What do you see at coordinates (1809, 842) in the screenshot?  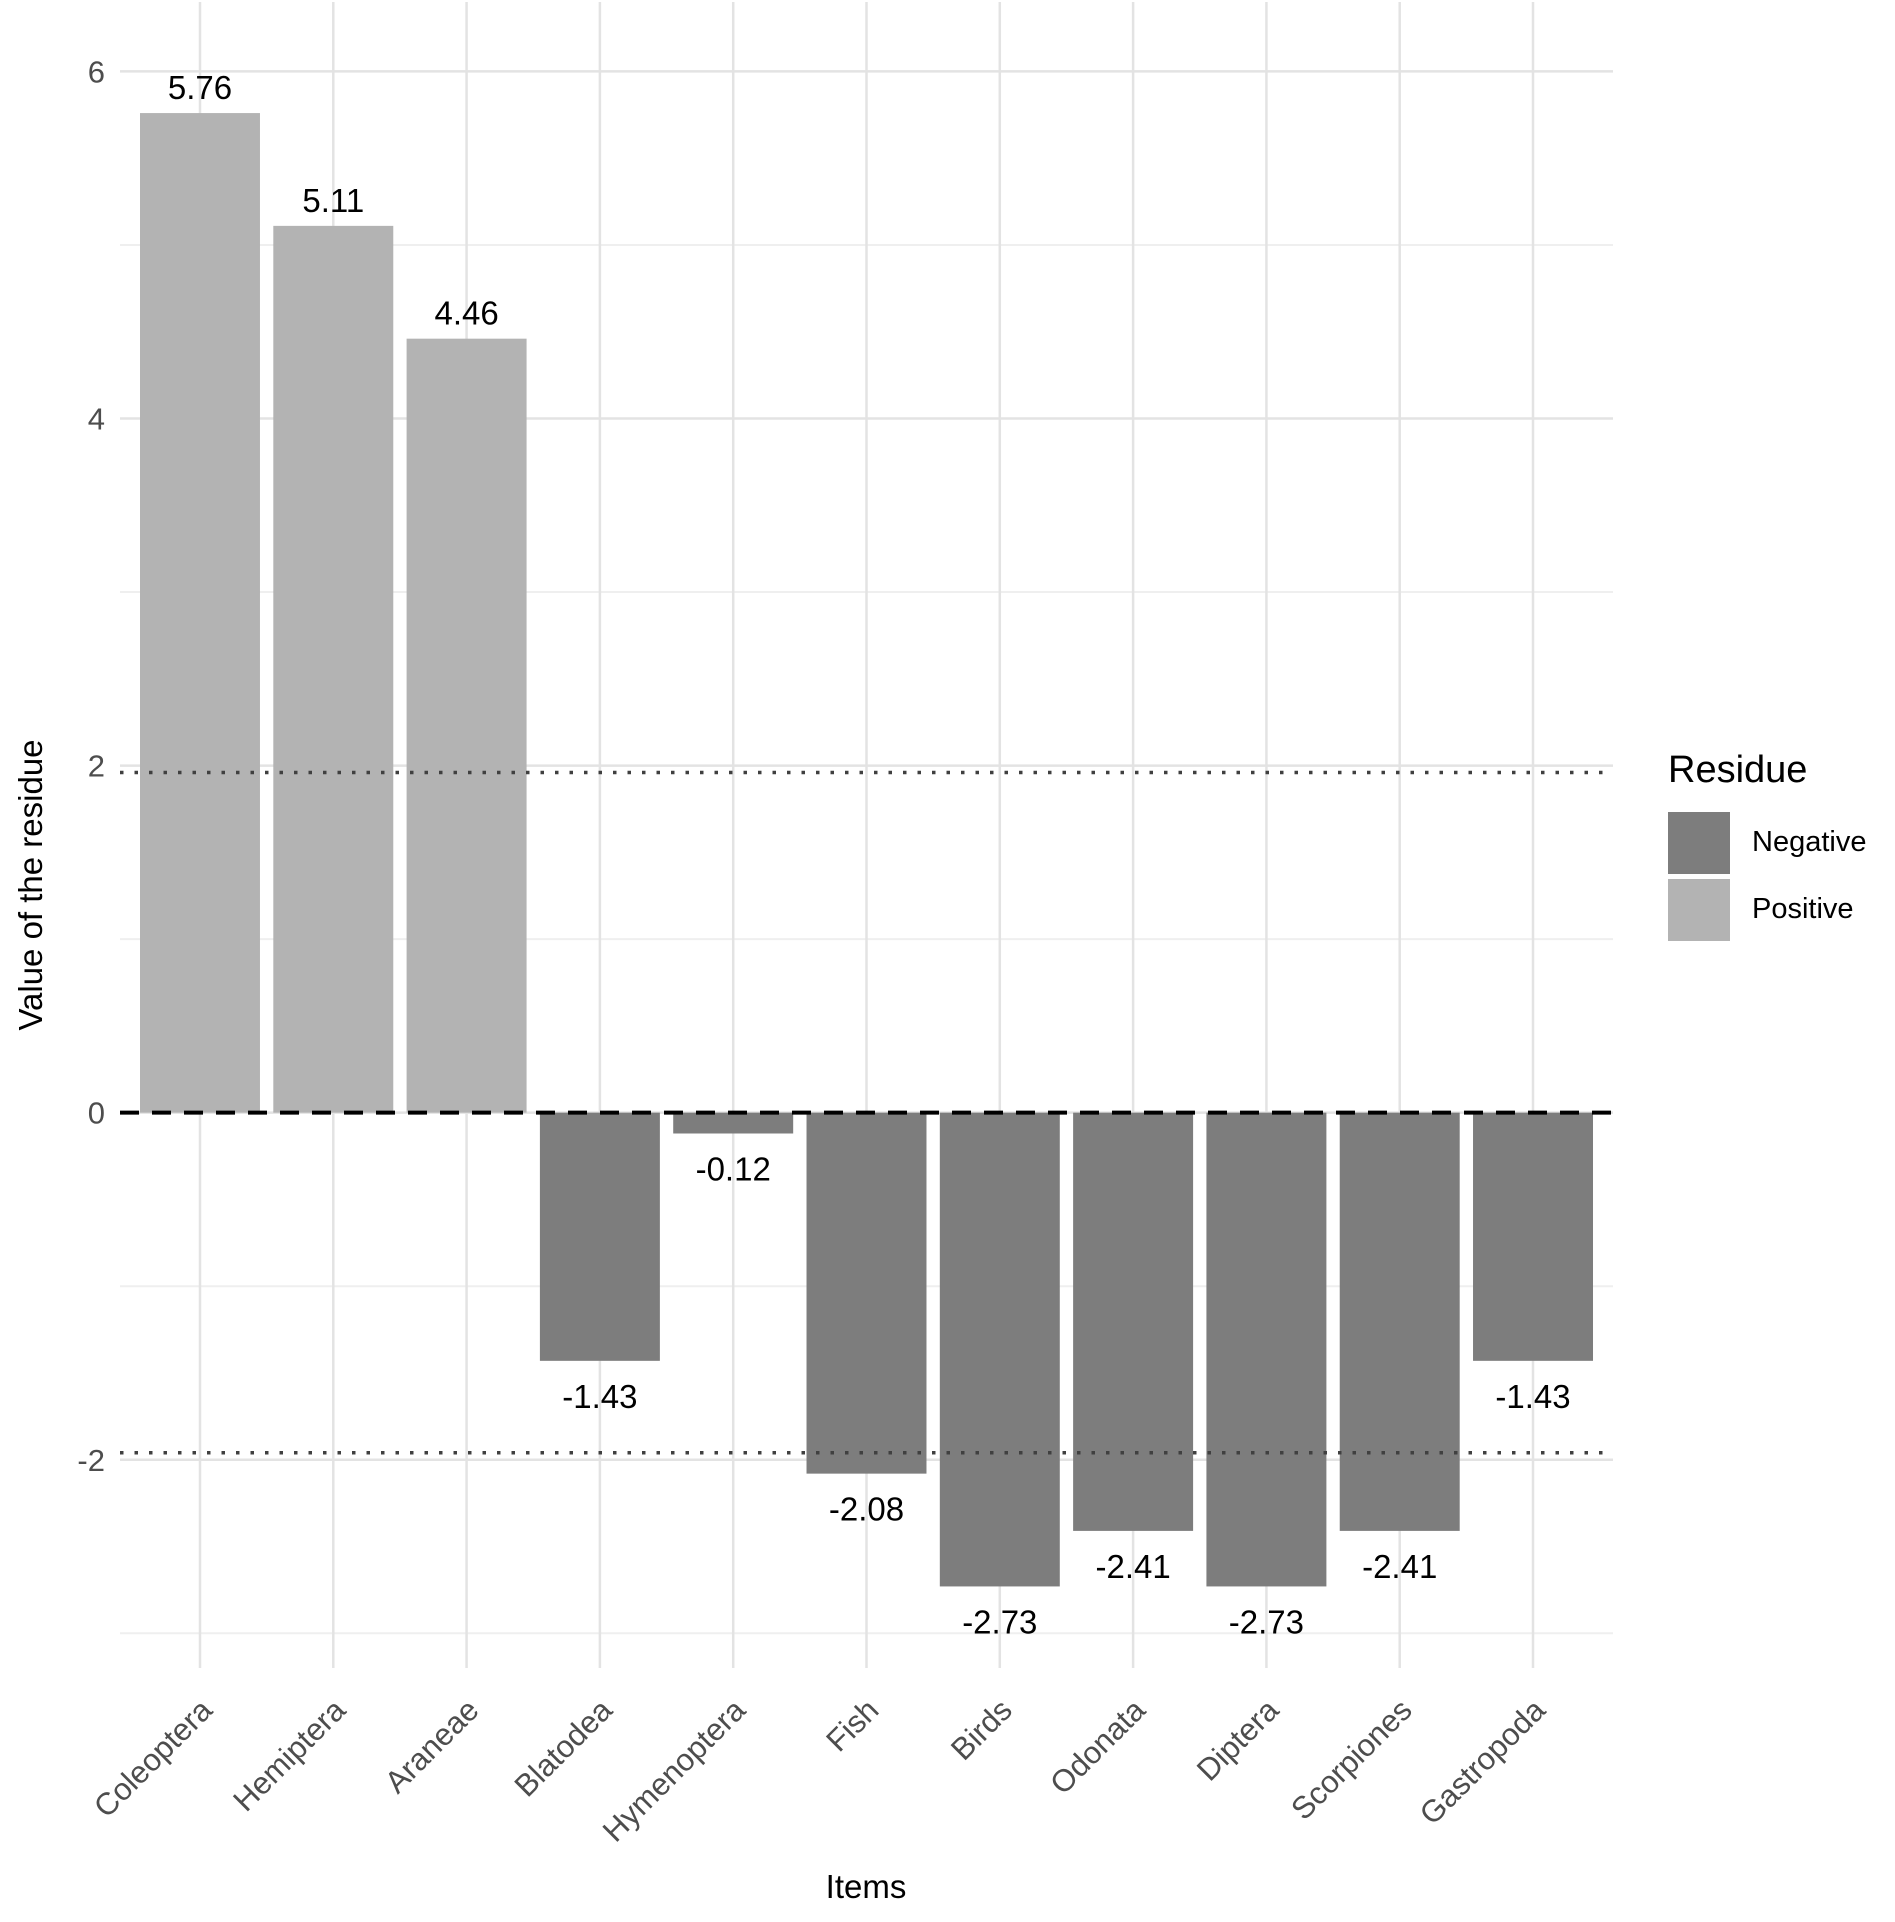 I see `legend-label-negative: Negative` at bounding box center [1809, 842].